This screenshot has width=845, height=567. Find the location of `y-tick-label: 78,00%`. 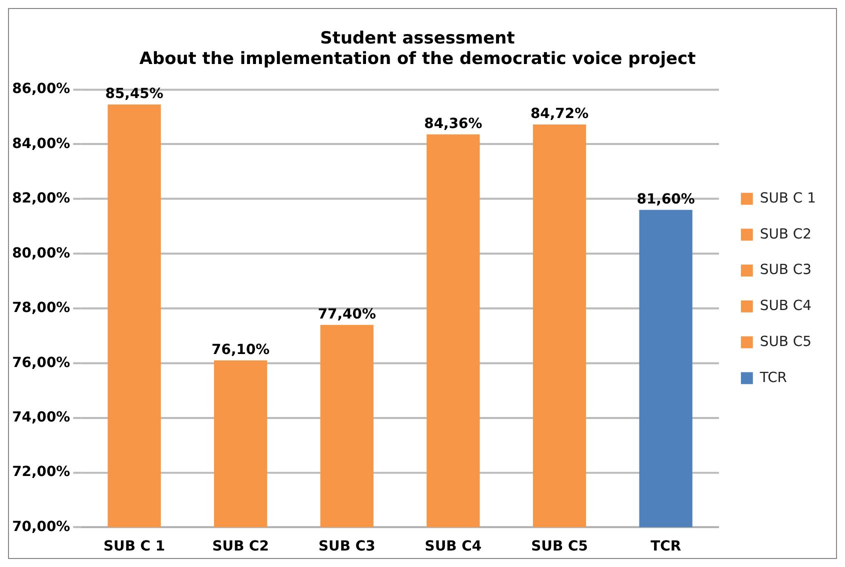

y-tick-label: 78,00% is located at coordinates (41, 308).